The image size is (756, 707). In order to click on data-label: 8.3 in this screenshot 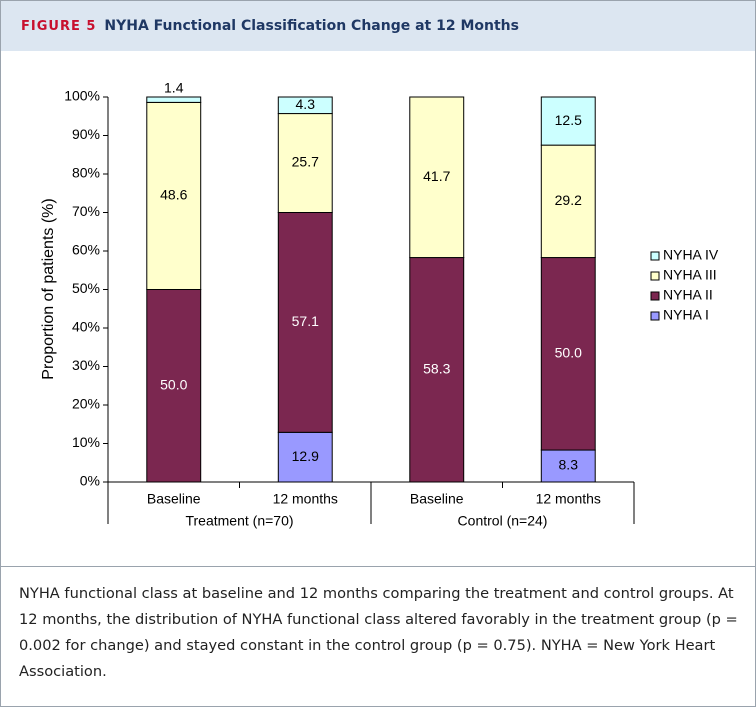, I will do `click(569, 465)`.